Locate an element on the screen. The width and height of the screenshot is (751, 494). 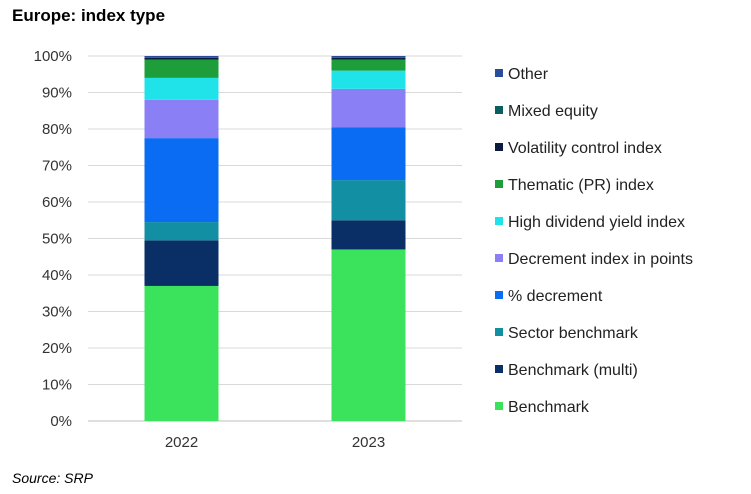
y-tick-label: 50% is located at coordinates (57, 239).